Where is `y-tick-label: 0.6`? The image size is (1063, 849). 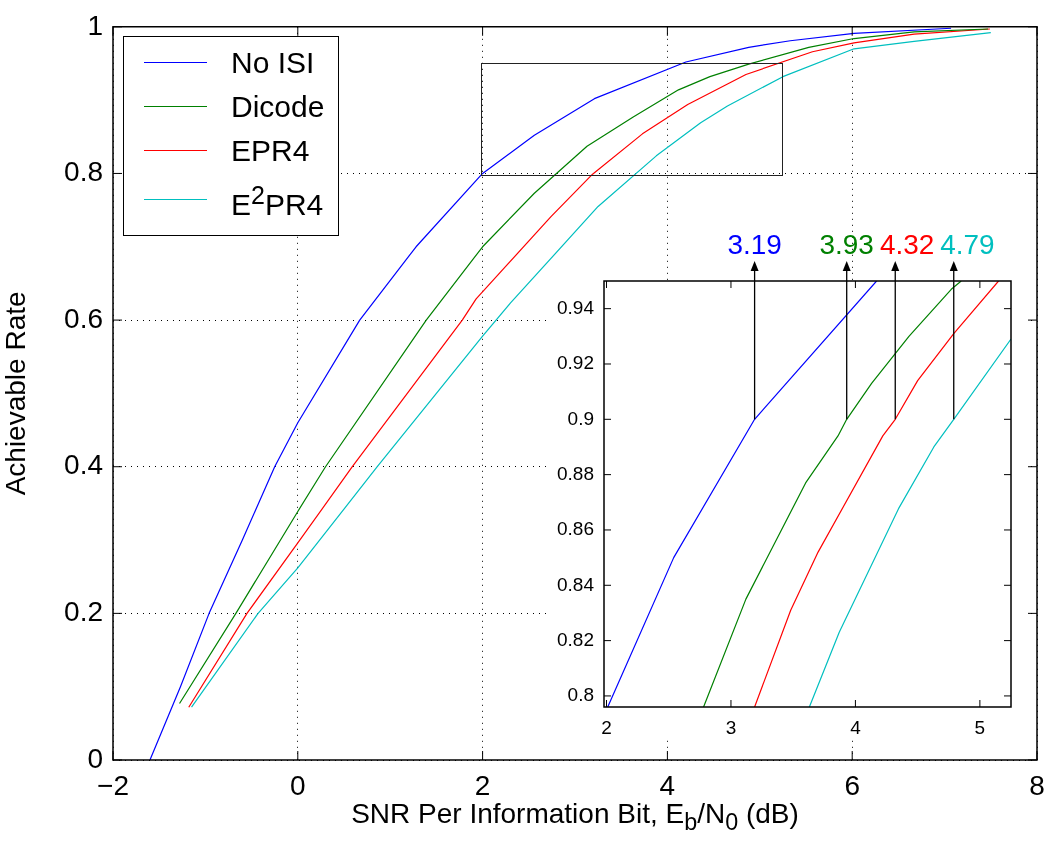
y-tick-label: 0.6 is located at coordinates (83, 318).